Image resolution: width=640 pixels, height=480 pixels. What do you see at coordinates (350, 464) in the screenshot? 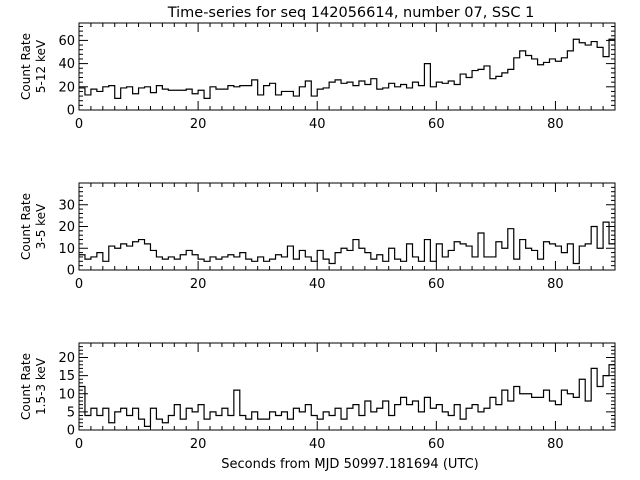
I see `x-axis-label: Seconds from MJD 50997.181694 (UTC)` at bounding box center [350, 464].